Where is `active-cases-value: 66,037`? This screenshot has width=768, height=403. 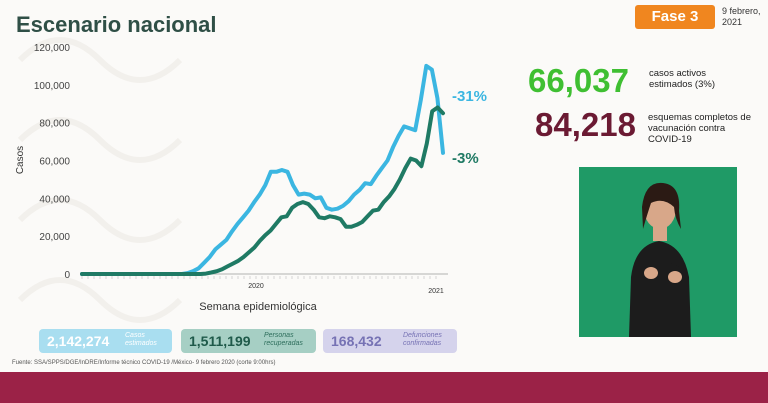
active-cases-value: 66,037 is located at coordinates (578, 80).